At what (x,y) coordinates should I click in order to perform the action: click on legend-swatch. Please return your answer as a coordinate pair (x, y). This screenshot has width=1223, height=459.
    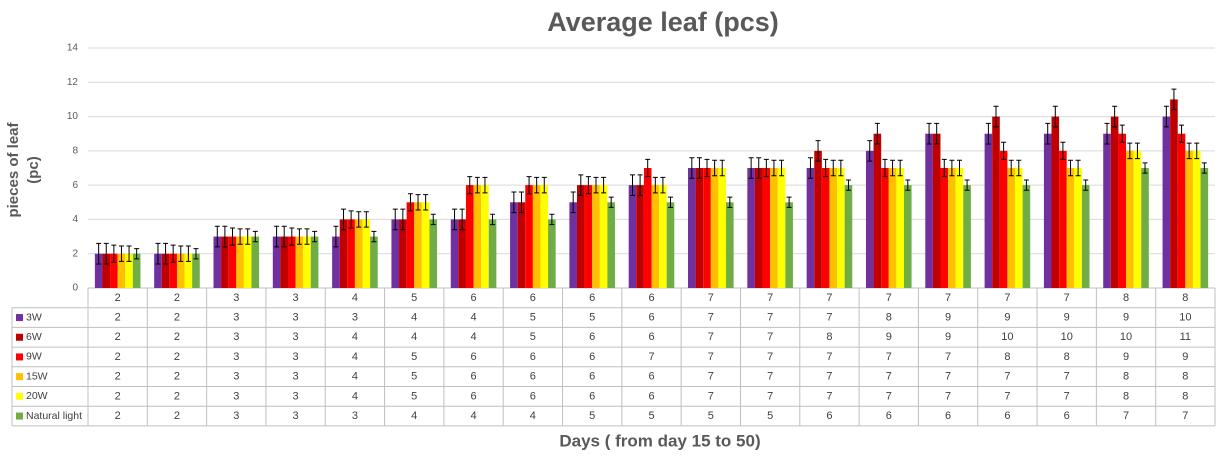
    Looking at the image, I should click on (19, 396).